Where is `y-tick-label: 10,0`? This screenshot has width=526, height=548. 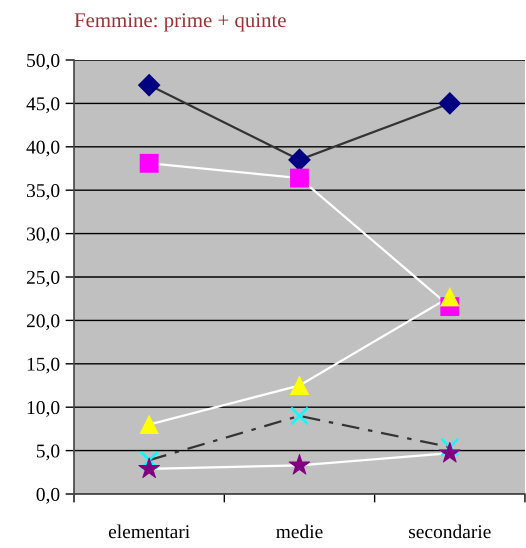
y-tick-label: 10,0 is located at coordinates (44, 409).